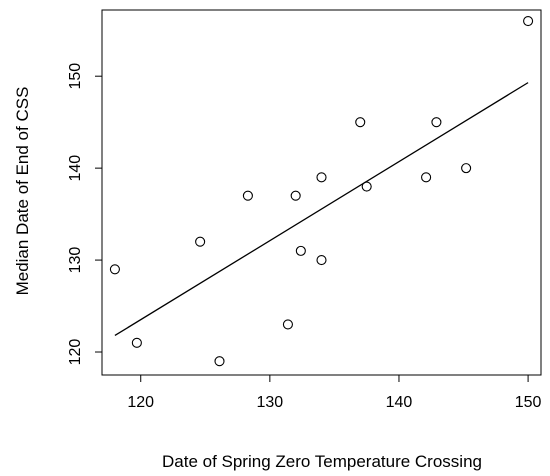  Describe the element at coordinates (334, 392) in the screenshot. I see `x-axis: 120 130 140 150` at that location.